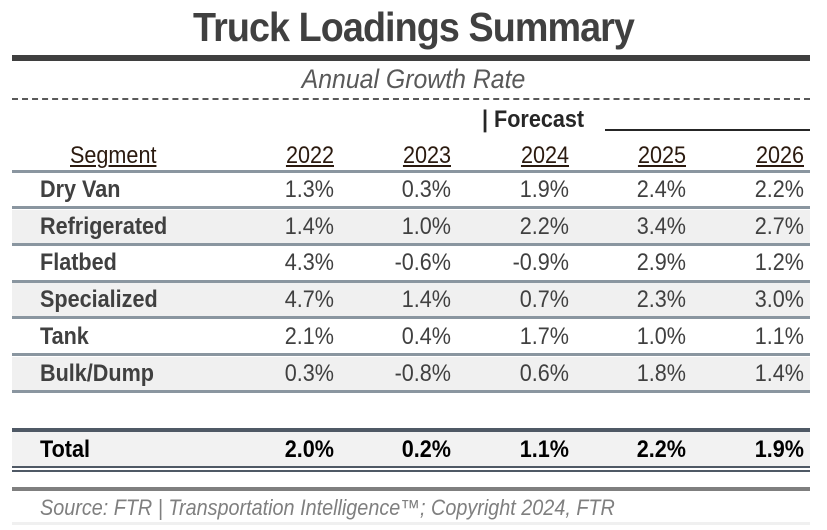 The height and width of the screenshot is (530, 827). I want to click on table-row: Bulk/Dump 0.3% -0.8% 0.6% 1.8% 1.4%, so click(411, 373).